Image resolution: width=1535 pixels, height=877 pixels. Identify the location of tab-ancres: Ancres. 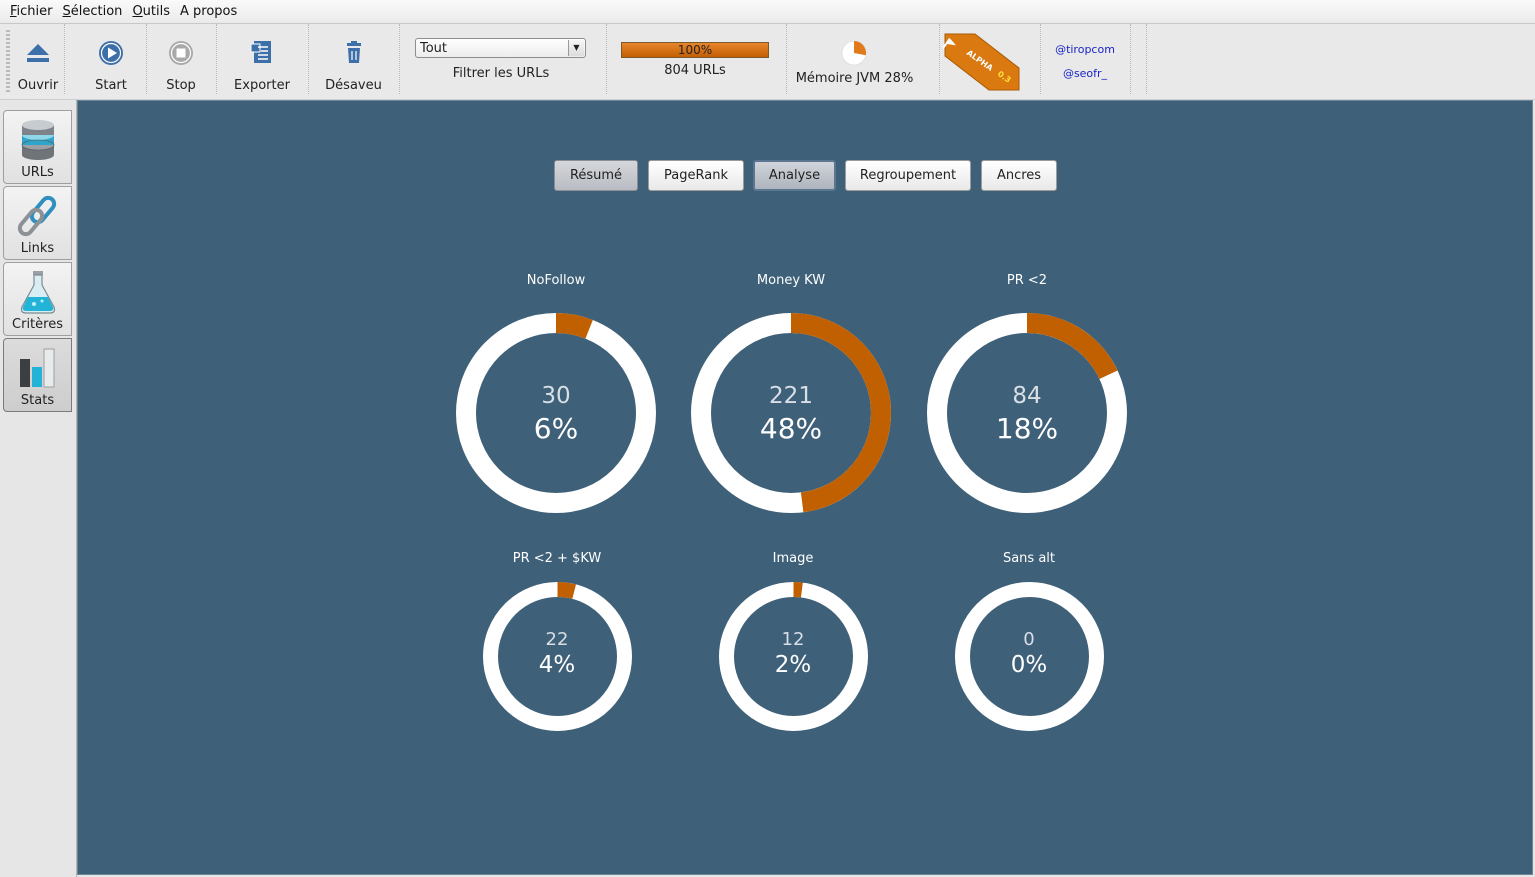
(1019, 175).